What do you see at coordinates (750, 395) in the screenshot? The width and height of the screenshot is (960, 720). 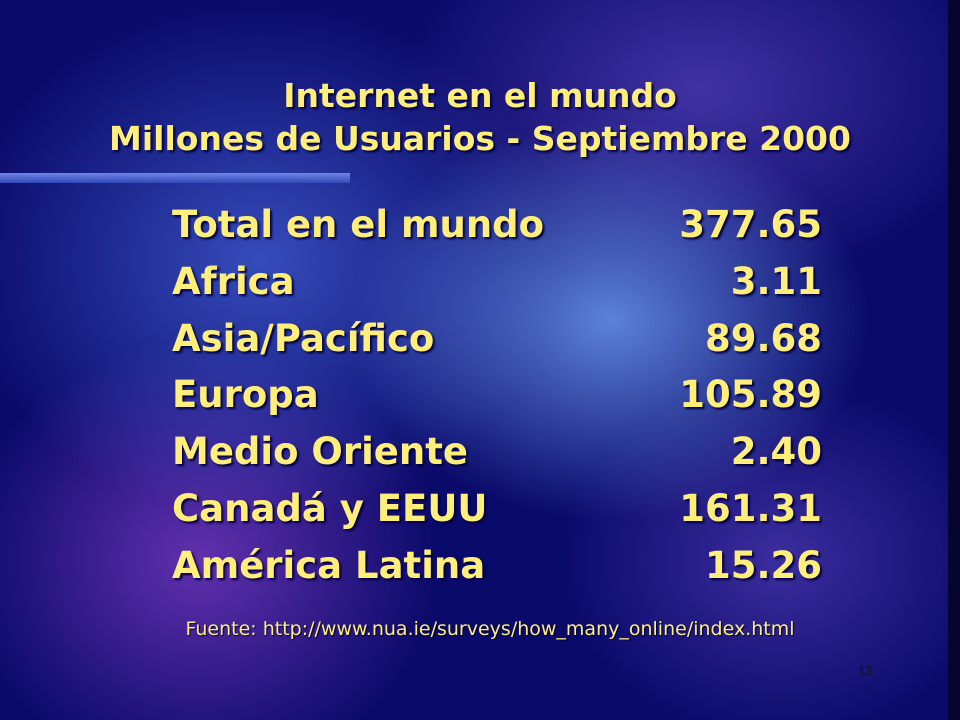 I see `row-value: 105.89` at bounding box center [750, 395].